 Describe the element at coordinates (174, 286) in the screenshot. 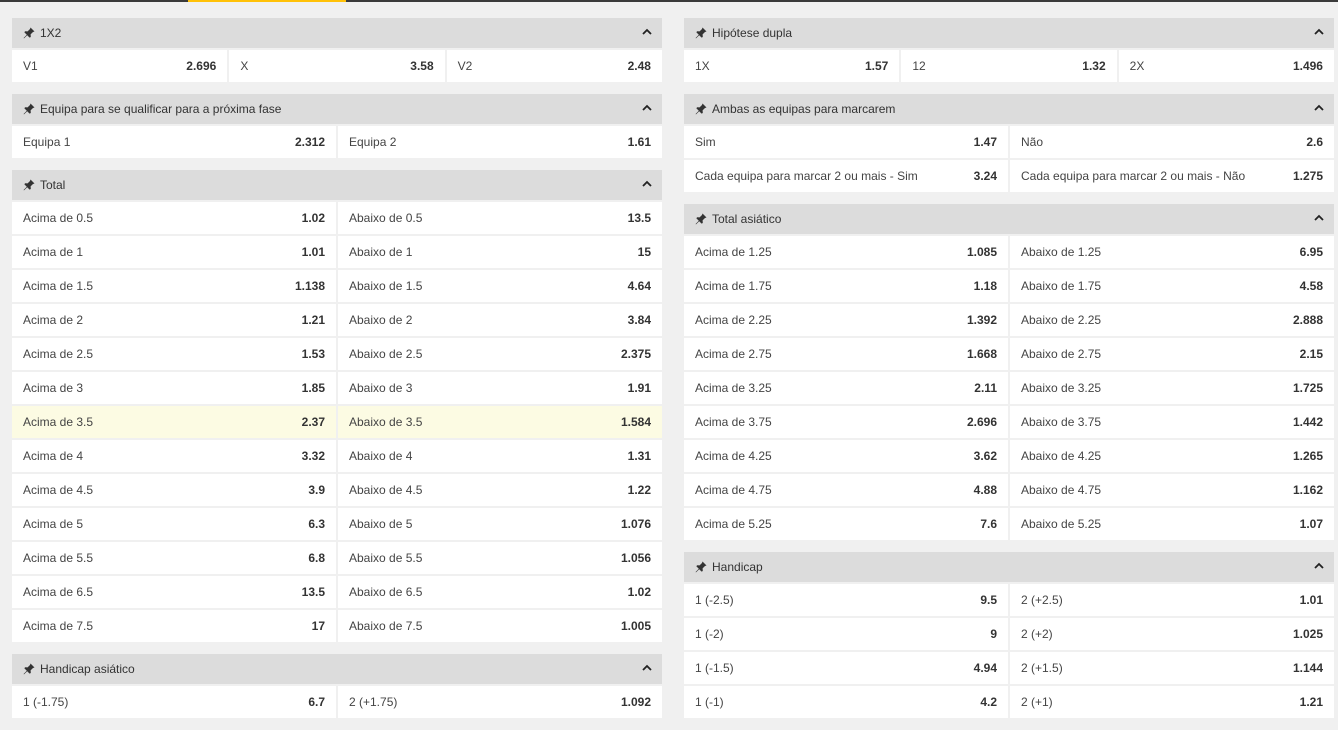

I see `odds-button: Acima de 1.5 1.138` at that location.